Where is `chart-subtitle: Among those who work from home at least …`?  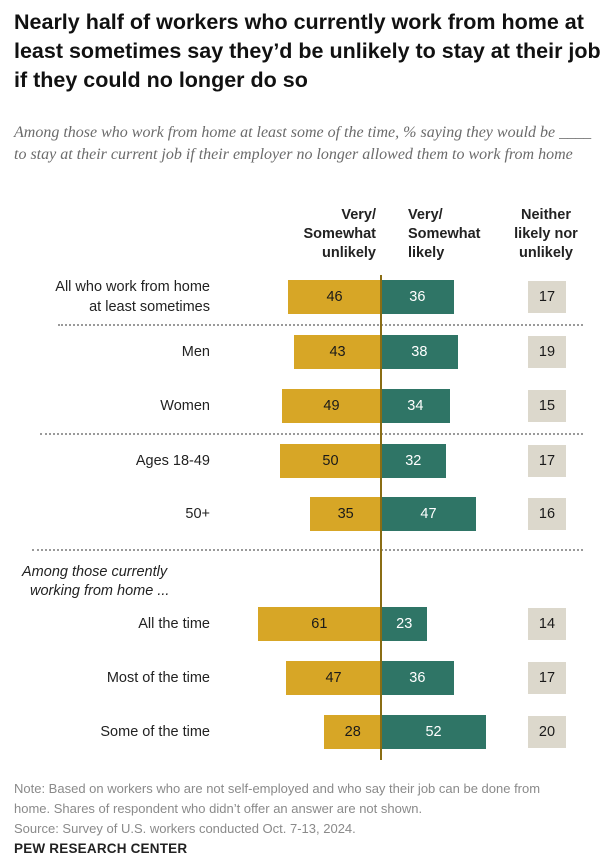 chart-subtitle: Among those who work from home at least … is located at coordinates (303, 143).